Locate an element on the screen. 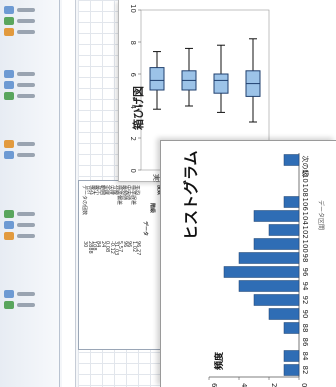  ribbon-group-clipboard is located at coordinates (30, 21).